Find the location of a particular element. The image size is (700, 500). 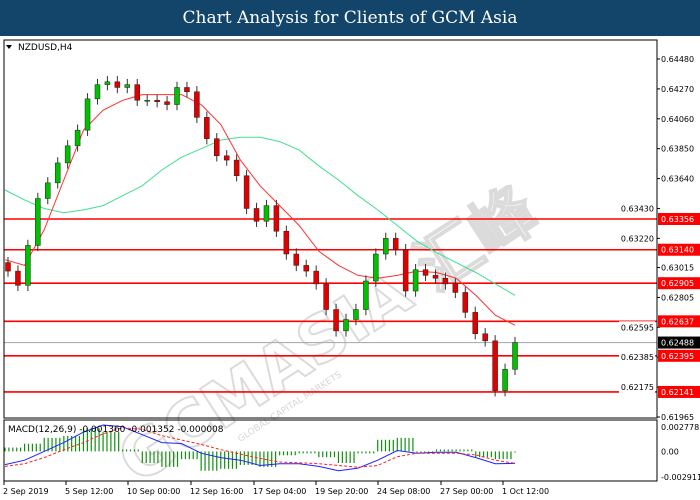

price-tick-label: 0.62595 is located at coordinates (637, 327).